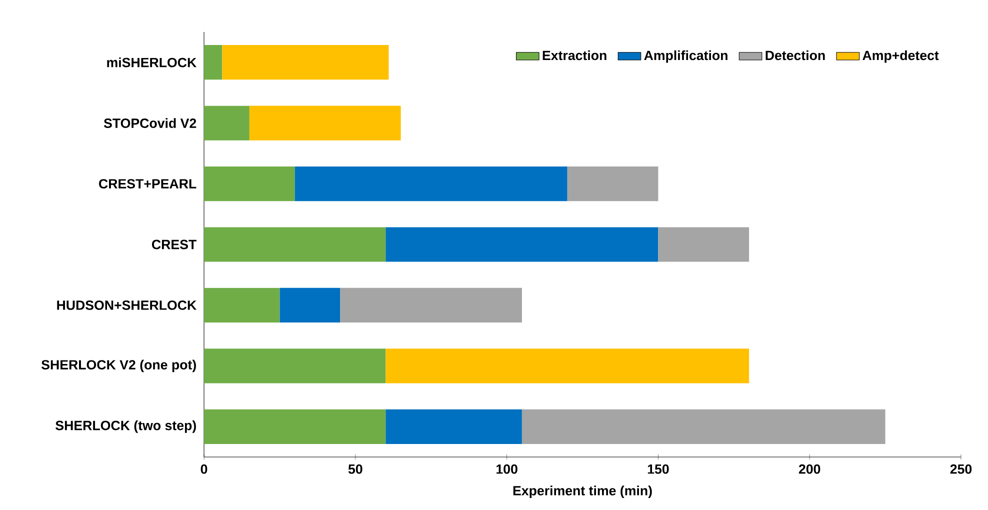  I want to click on legend-label: Extraction, so click(574, 55).